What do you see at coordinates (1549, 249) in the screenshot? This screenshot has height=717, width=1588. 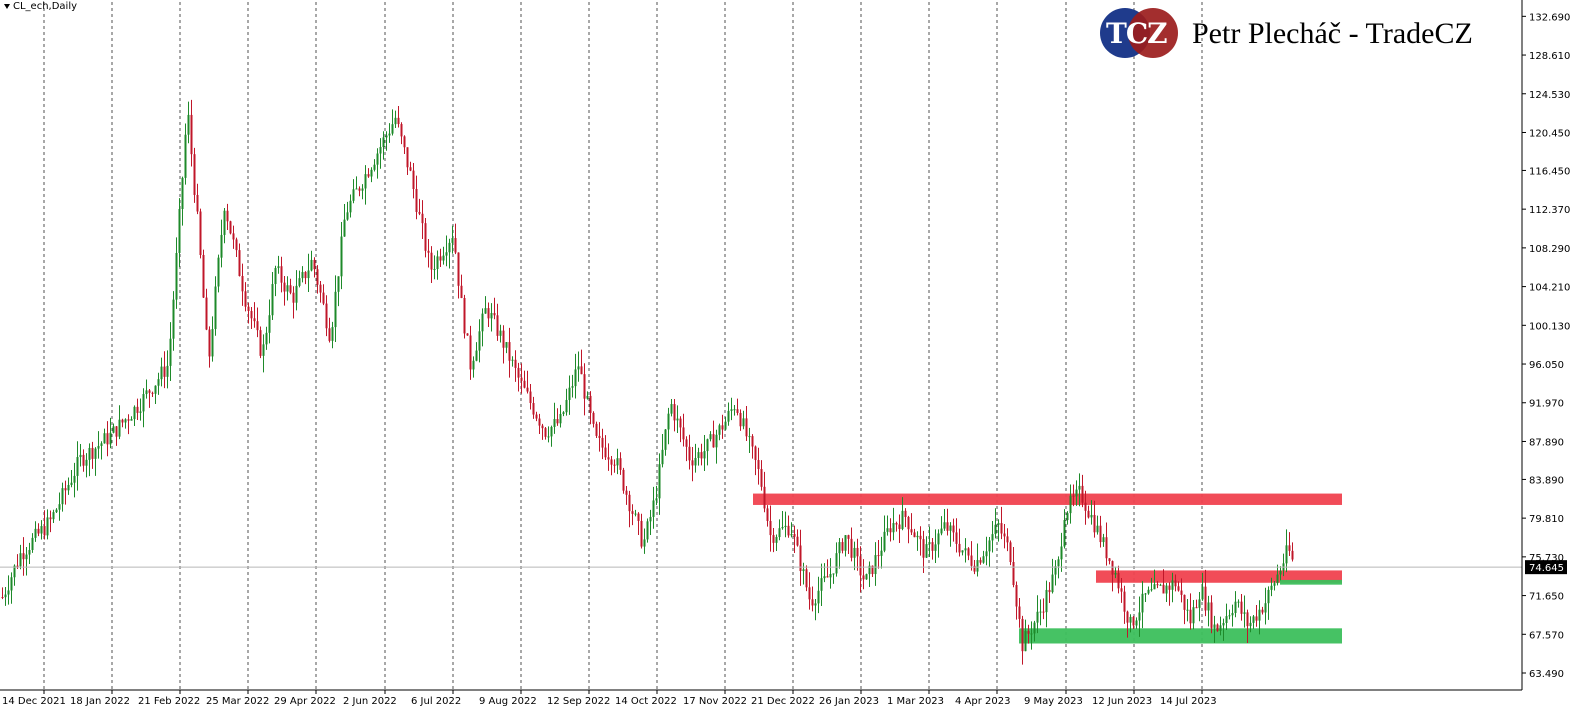 I see `y-tick-label: 108.290` at bounding box center [1549, 249].